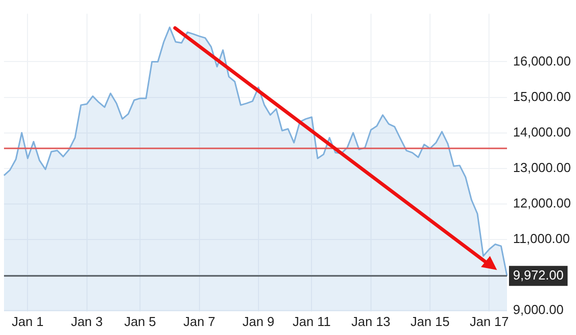 The height and width of the screenshot is (335, 576). What do you see at coordinates (489, 321) in the screenshot?
I see `x-tick-label: Jan 17` at bounding box center [489, 321].